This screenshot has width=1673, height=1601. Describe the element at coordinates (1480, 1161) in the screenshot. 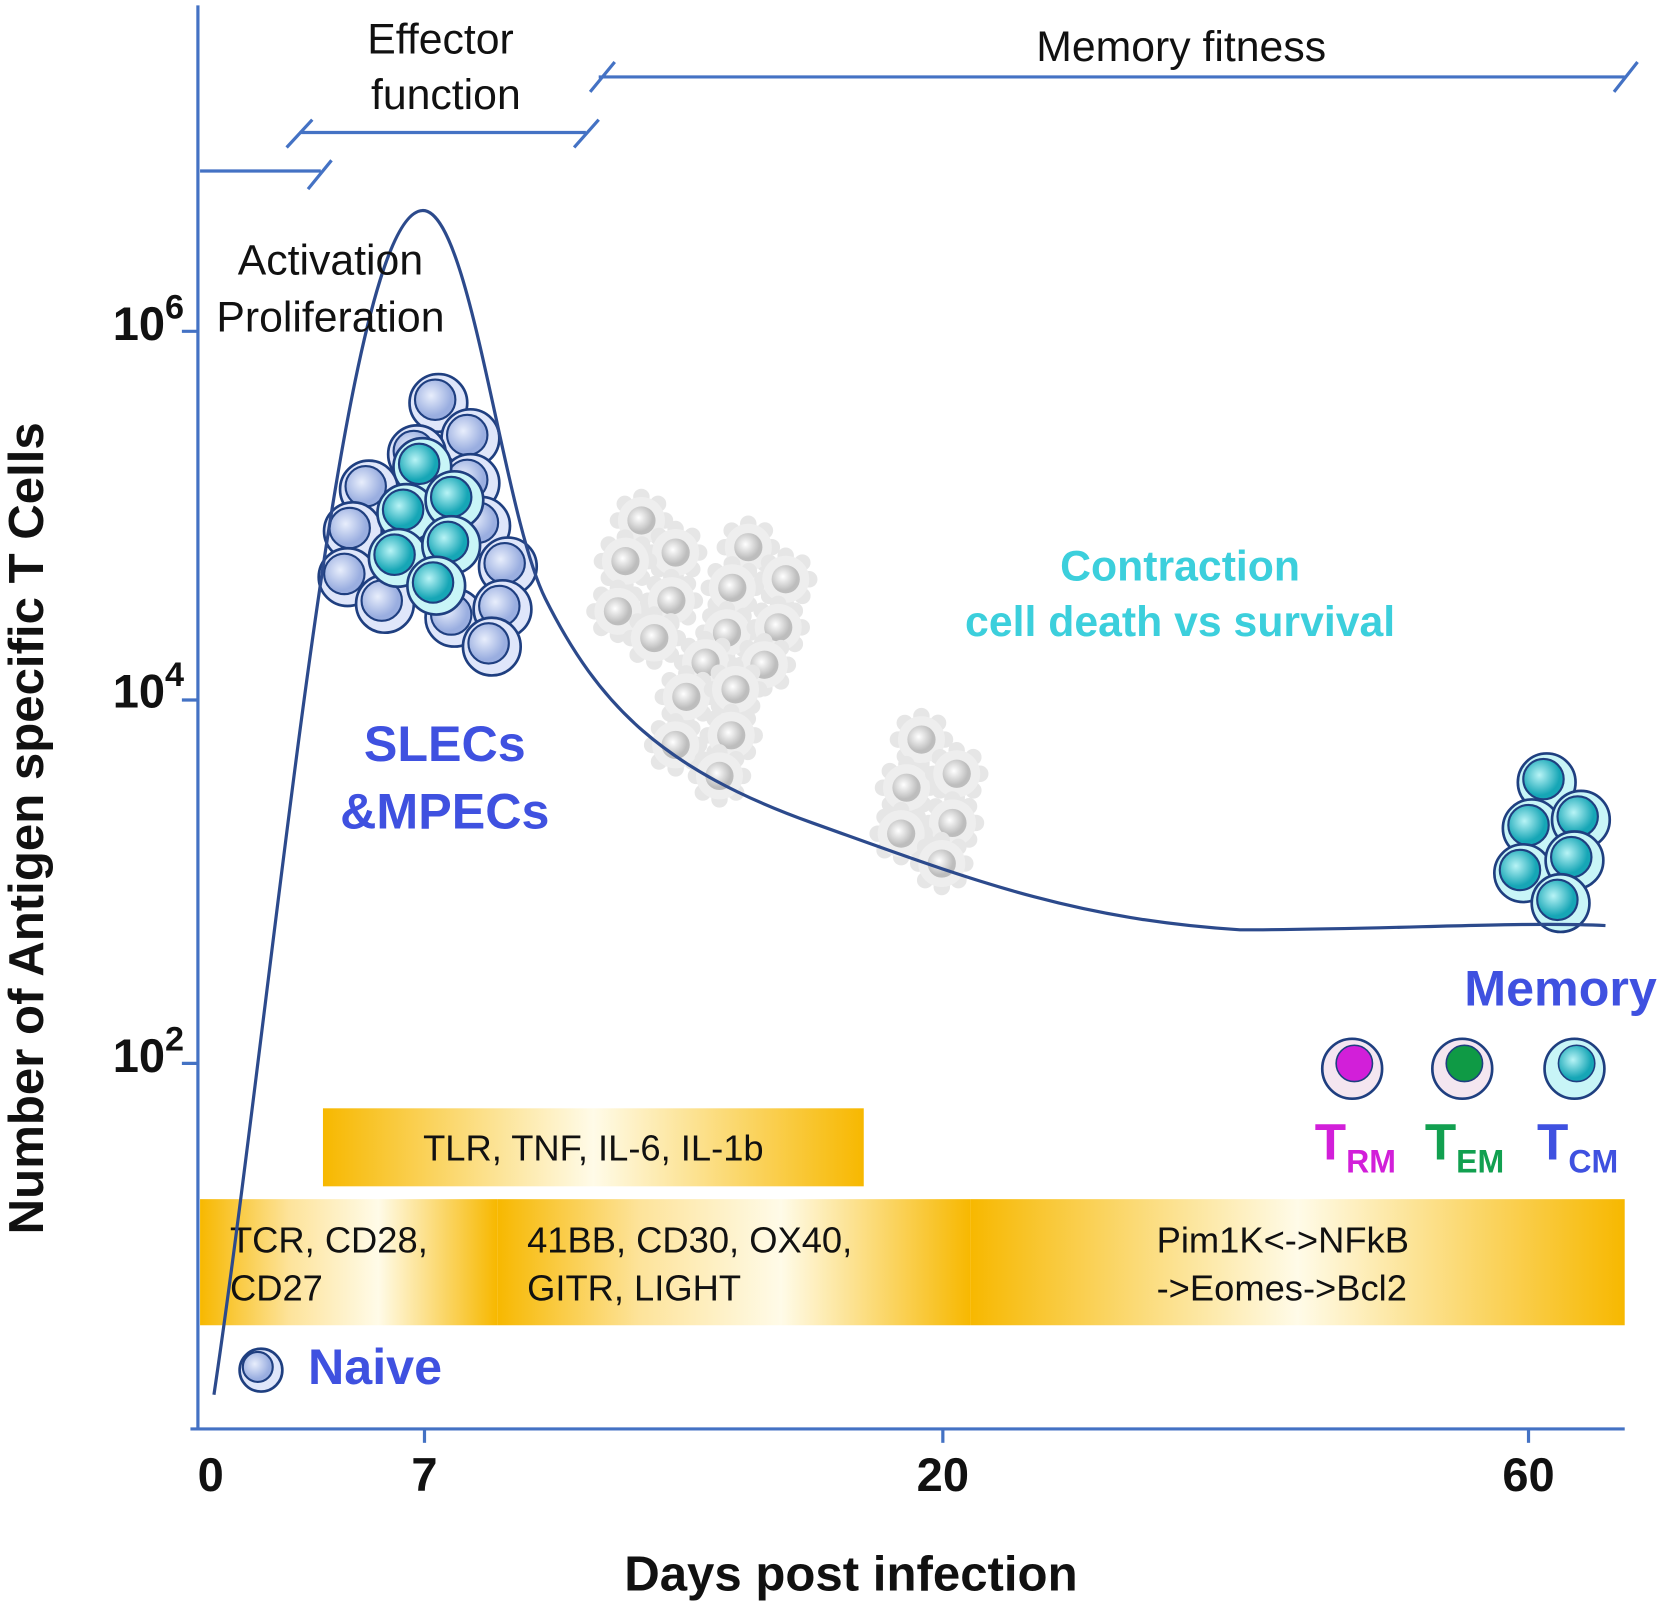

I see `subset-sub: EM` at that location.